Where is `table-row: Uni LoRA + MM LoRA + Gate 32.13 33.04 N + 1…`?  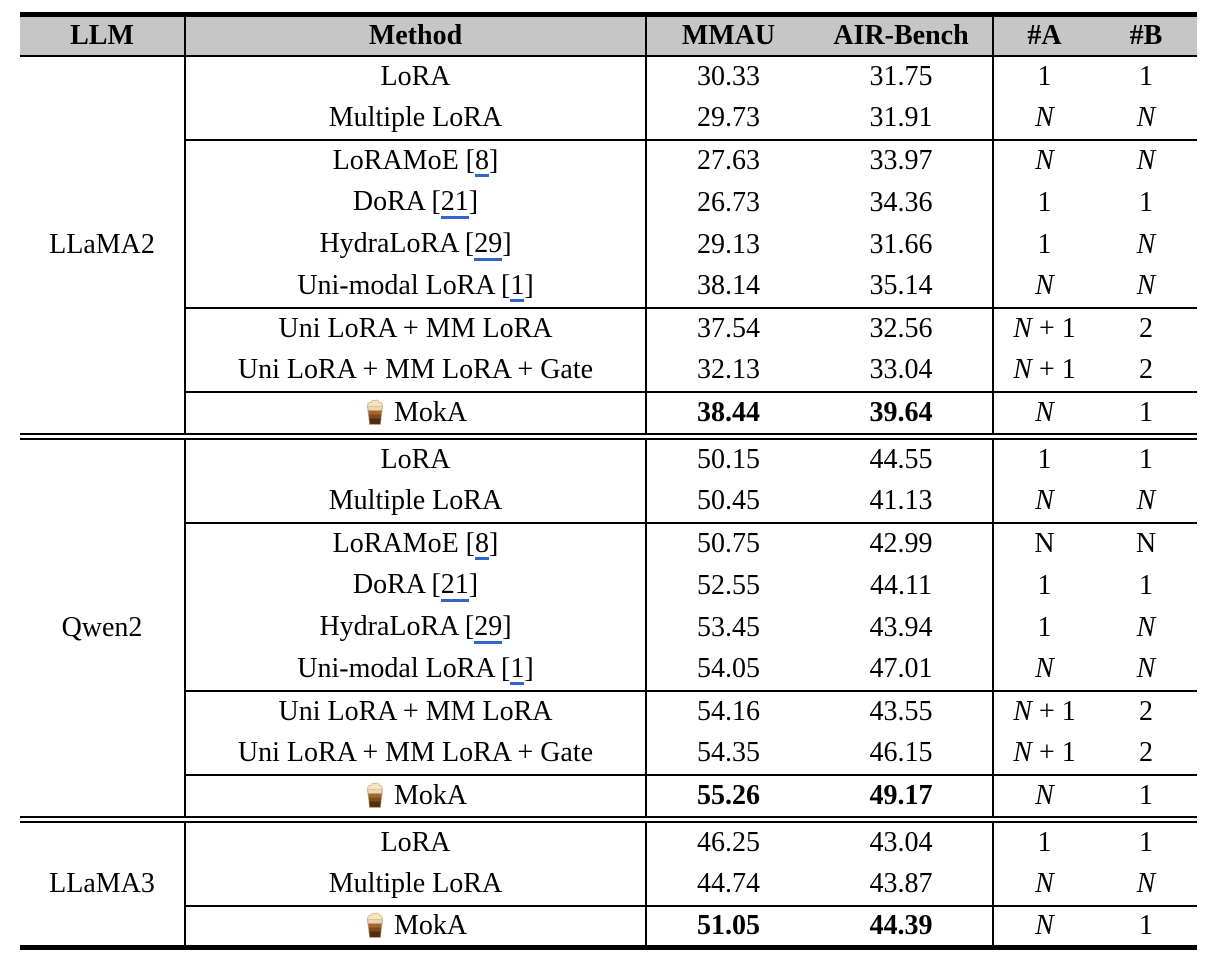
table-row: Uni LoRA + MM LoRA + Gate 32.13 33.04 N + 1… is located at coordinates (608, 370).